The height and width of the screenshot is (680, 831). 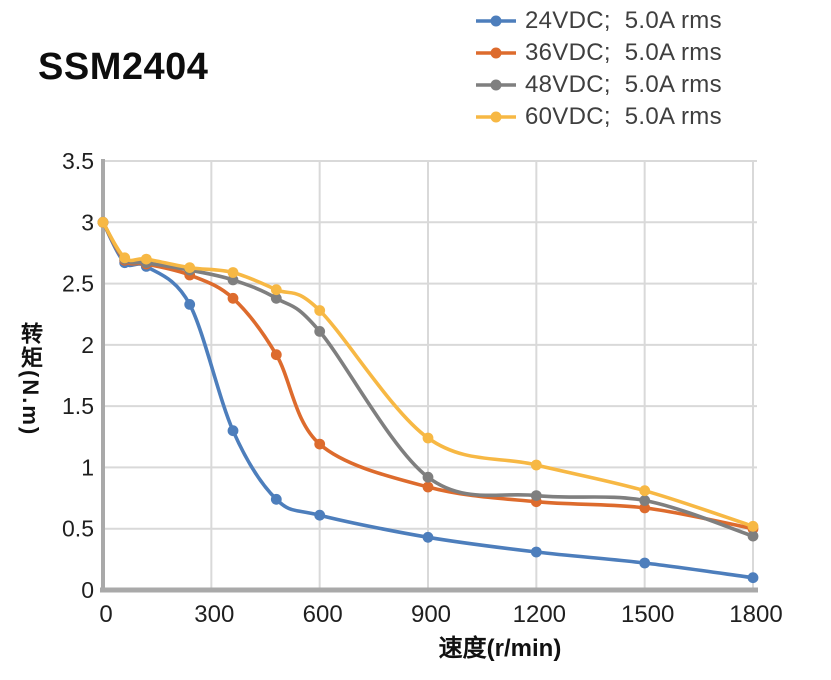 I want to click on legend-item-0: 24VDC; 5.0A rms, so click(x=599, y=21).